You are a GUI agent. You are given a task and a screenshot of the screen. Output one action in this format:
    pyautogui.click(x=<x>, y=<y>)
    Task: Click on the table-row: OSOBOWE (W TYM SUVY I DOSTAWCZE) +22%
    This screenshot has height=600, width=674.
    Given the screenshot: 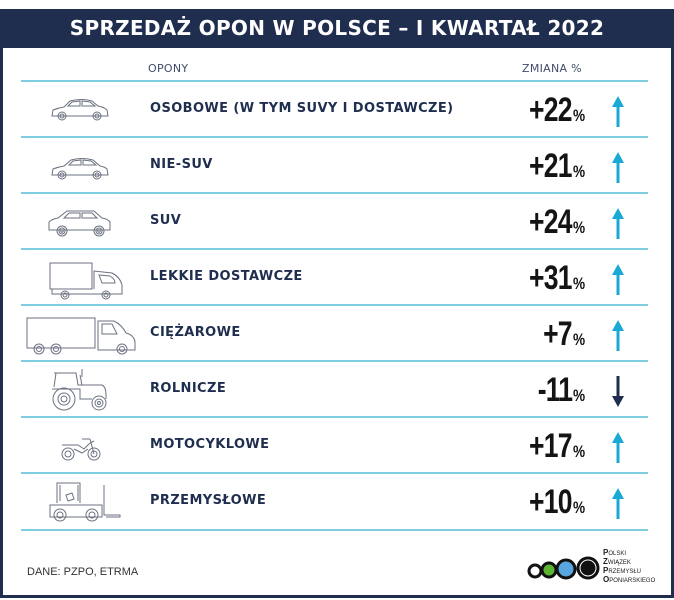 What is the action you would take?
    pyautogui.click(x=337, y=110)
    